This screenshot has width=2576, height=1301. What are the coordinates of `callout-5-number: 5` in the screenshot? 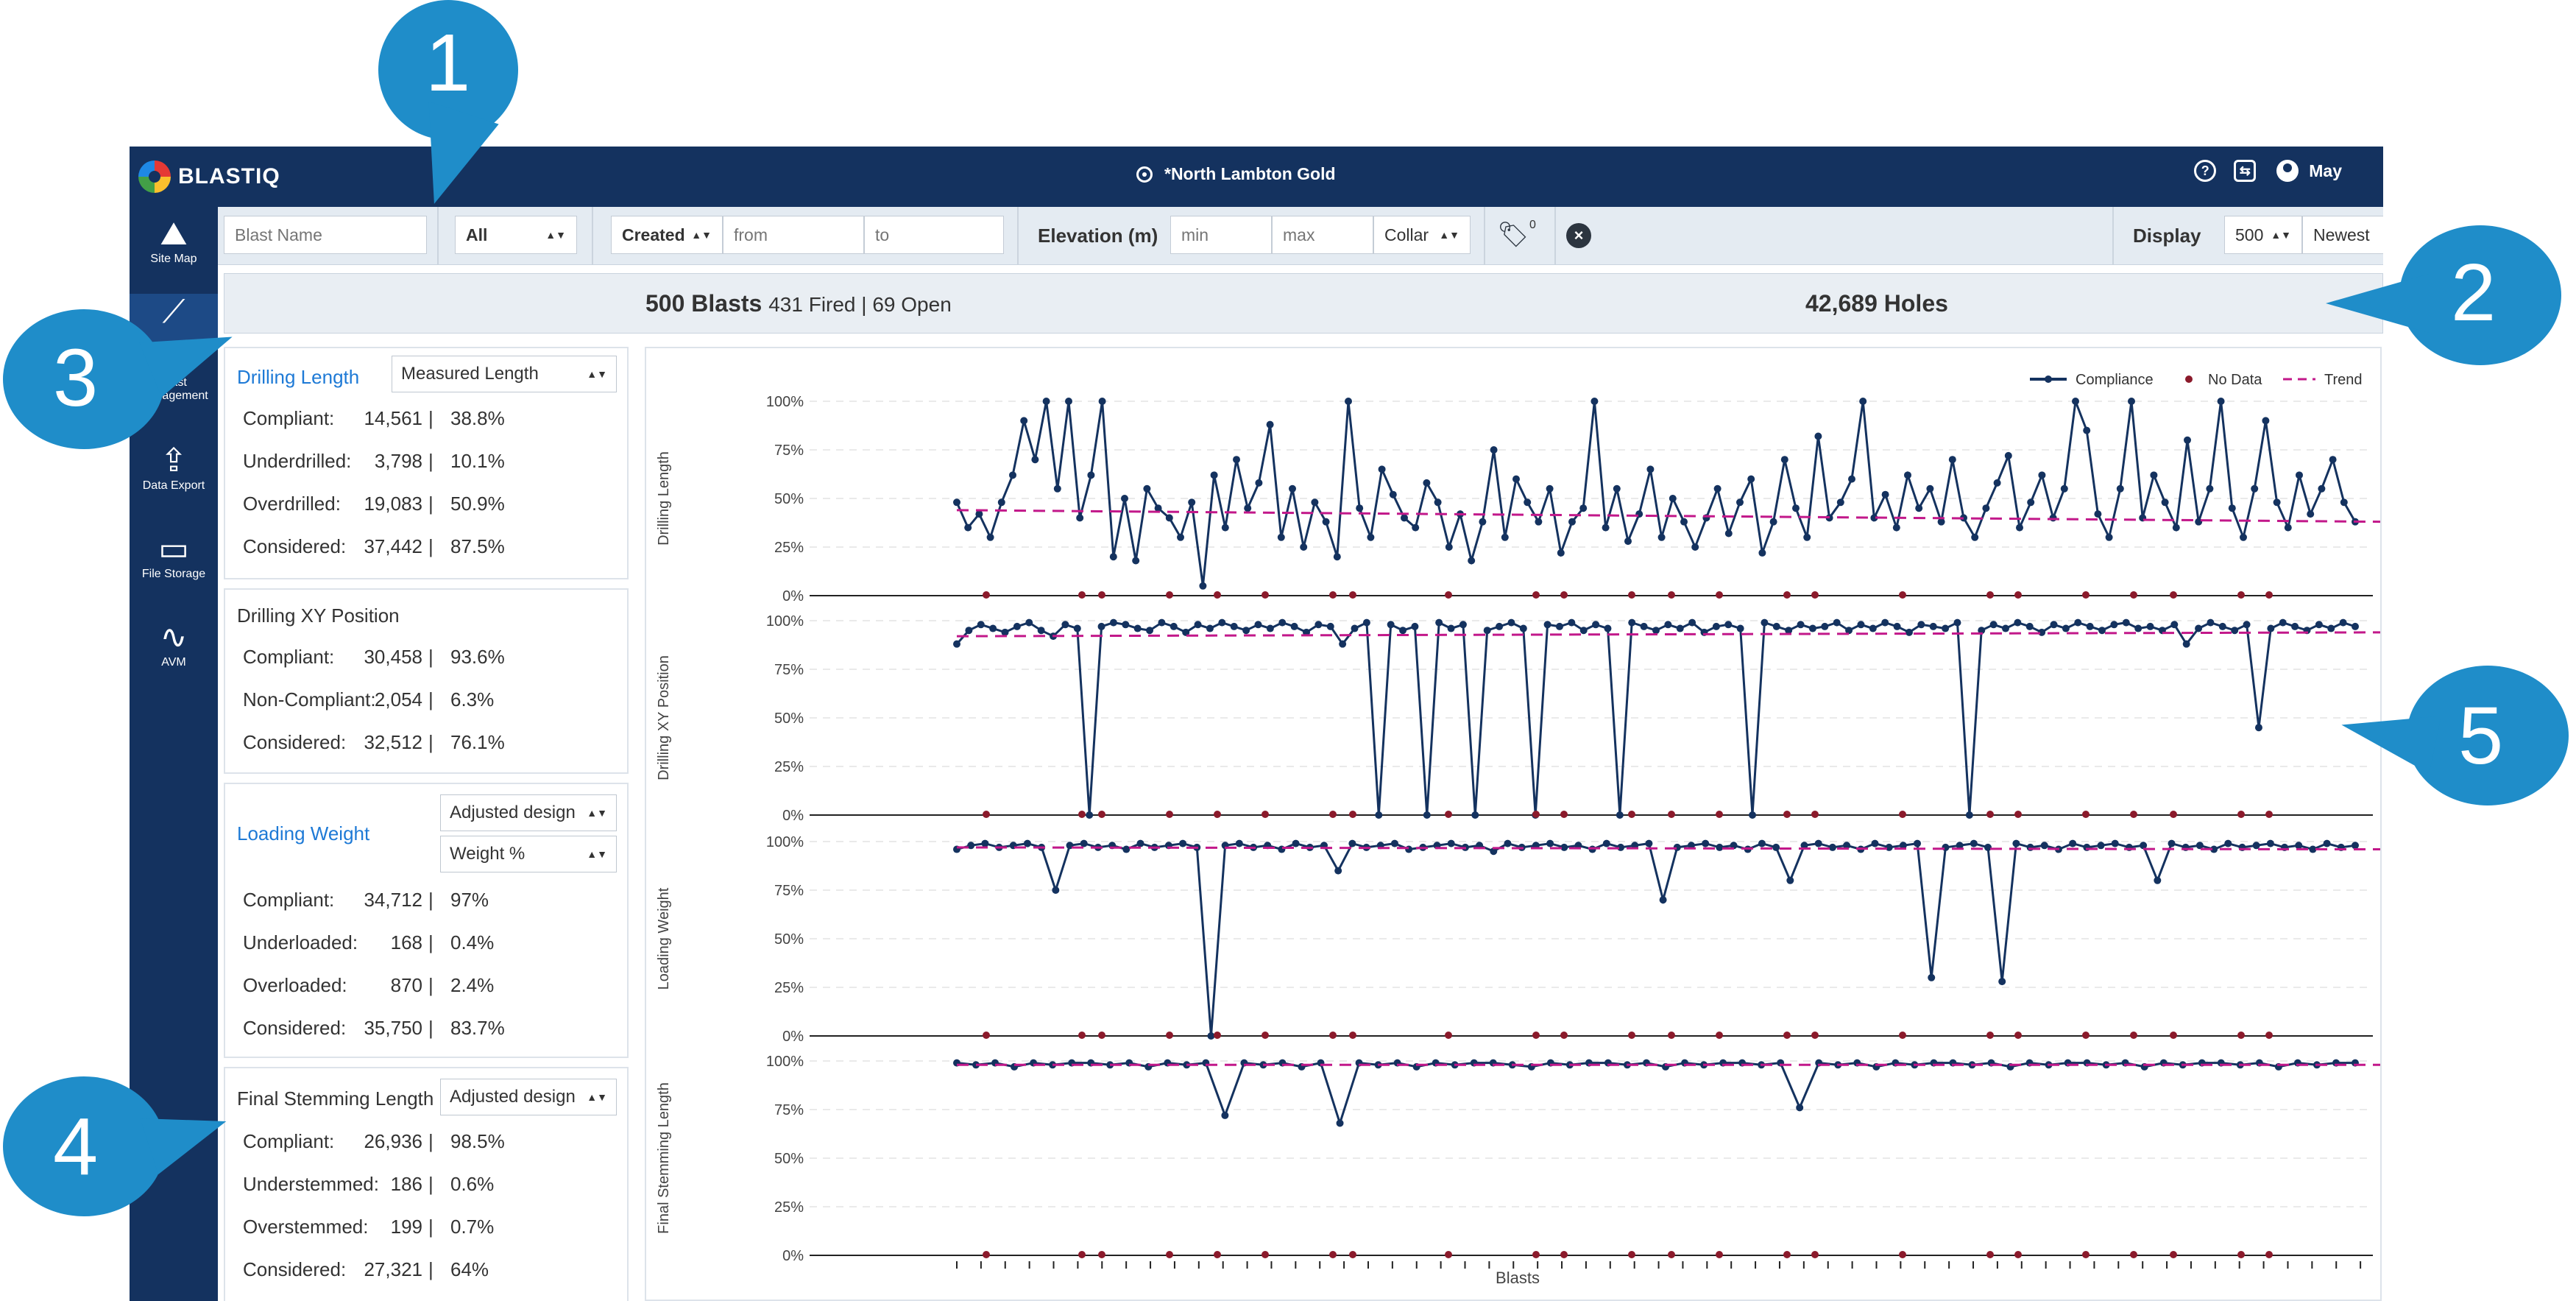 It's located at (2481, 736).